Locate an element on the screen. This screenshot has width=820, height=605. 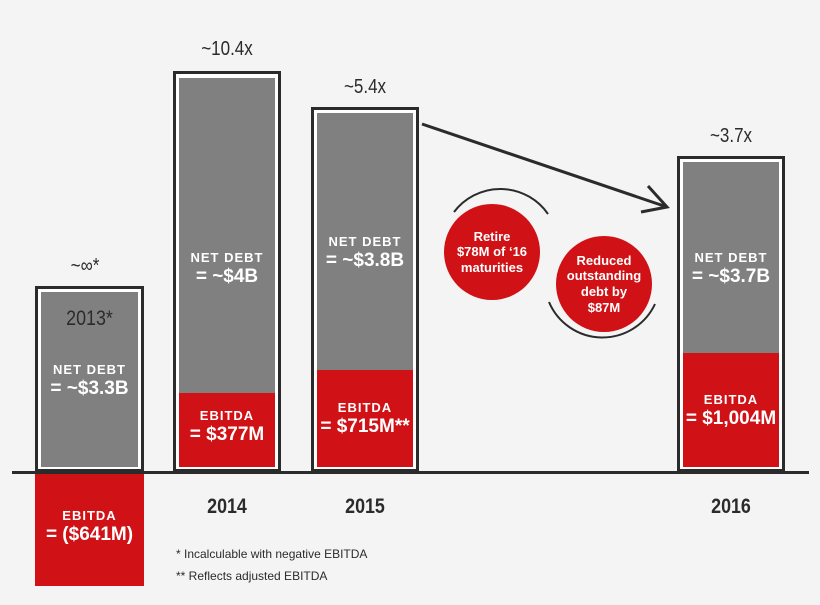
bar-2014-net-debt is located at coordinates (227, 235).